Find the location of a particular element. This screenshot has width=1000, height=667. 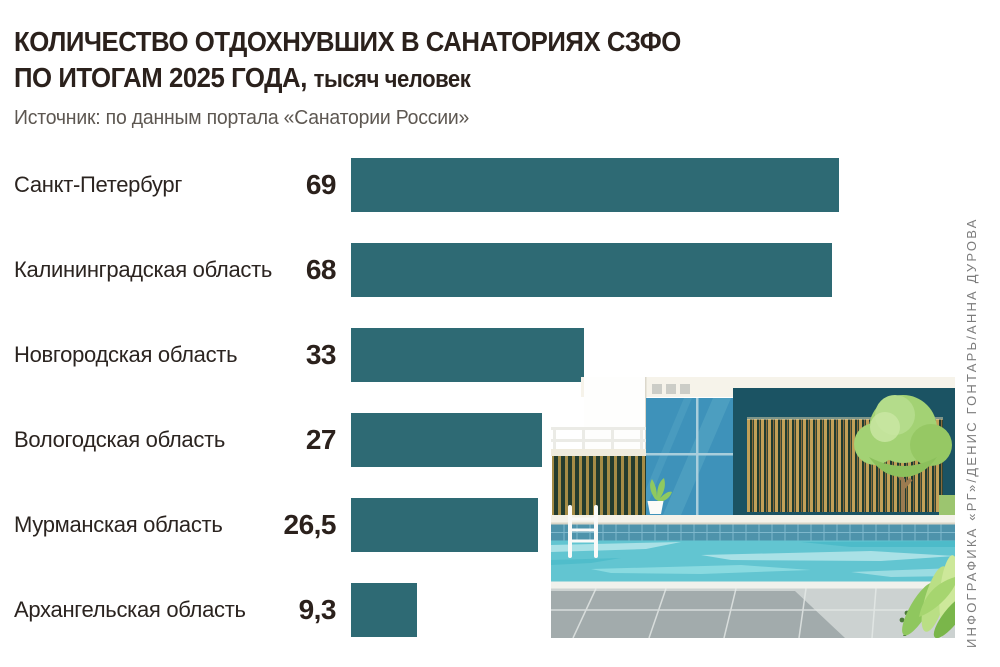

plants is located at coordinates (927, 596).